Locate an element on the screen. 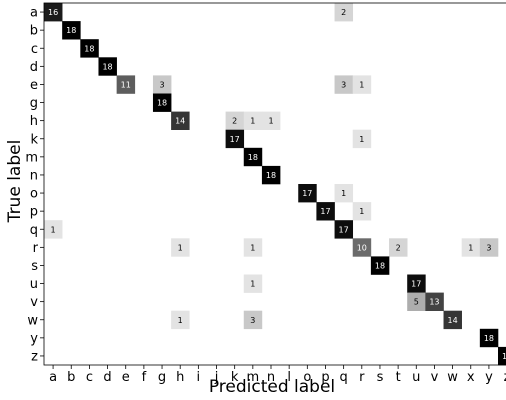 The width and height of the screenshot is (506, 400). cell-q-a is located at coordinates (53, 229).